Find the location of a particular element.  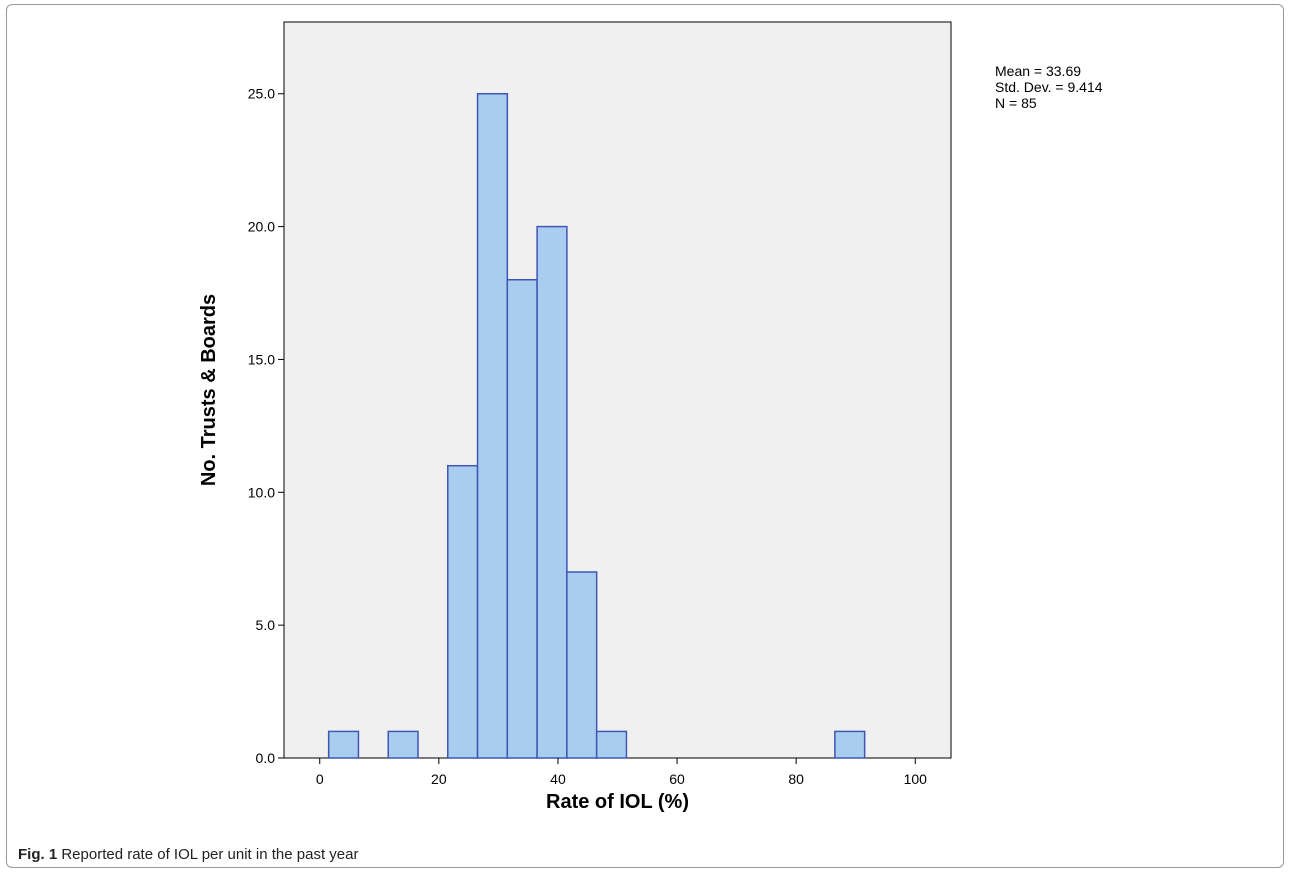

x-tick-label: 20 is located at coordinates (439, 779).